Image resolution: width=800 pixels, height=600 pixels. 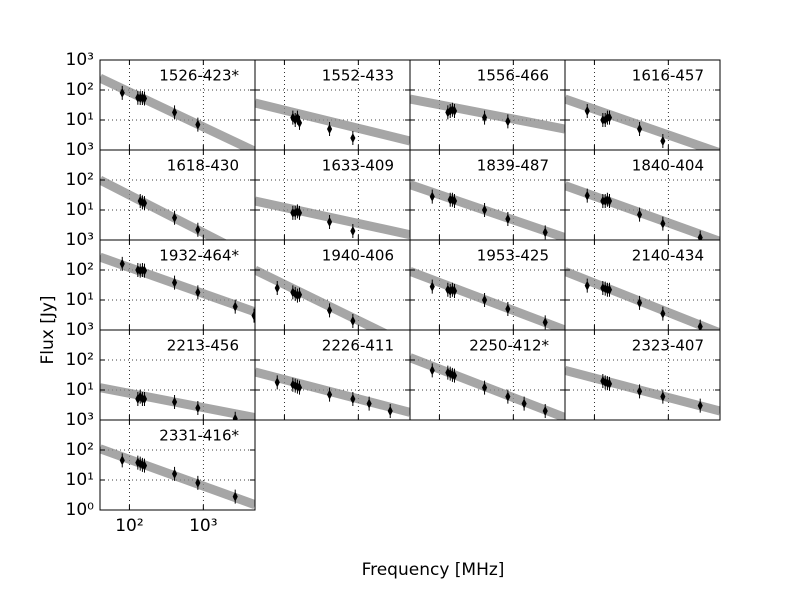 I want to click on panel-title: 1940-406, so click(x=358, y=256).